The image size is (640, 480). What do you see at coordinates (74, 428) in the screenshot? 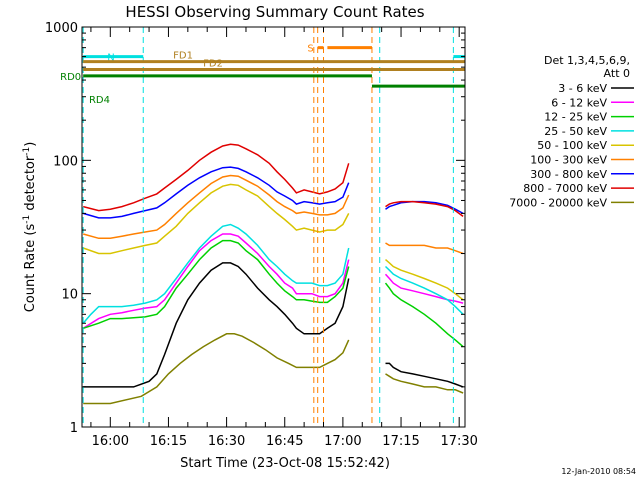
I see `y-tick-label: 1` at bounding box center [74, 428].